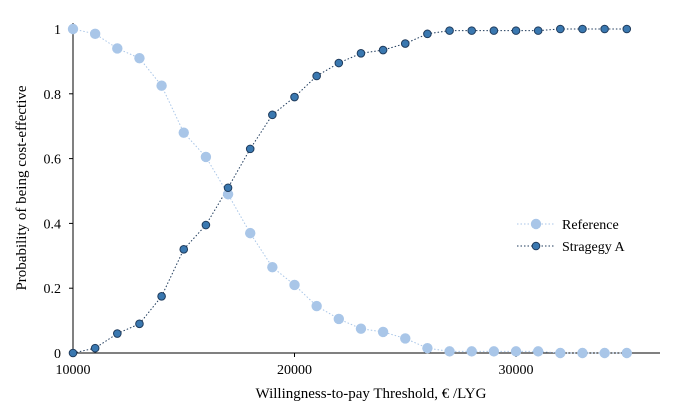 Image resolution: width=680 pixels, height=403 pixels. What do you see at coordinates (371, 394) in the screenshot?
I see `x-axis-title: Willingness-to-pay Threshold, € /LYG` at bounding box center [371, 394].